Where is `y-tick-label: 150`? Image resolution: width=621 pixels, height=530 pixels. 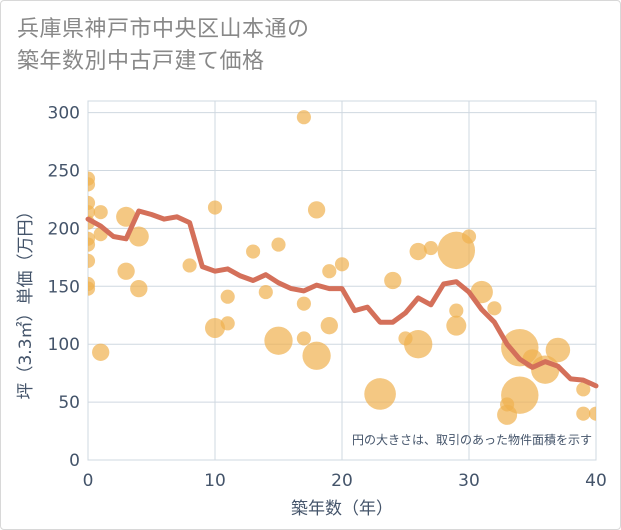 y-tick-label: 150 is located at coordinates (64, 287).